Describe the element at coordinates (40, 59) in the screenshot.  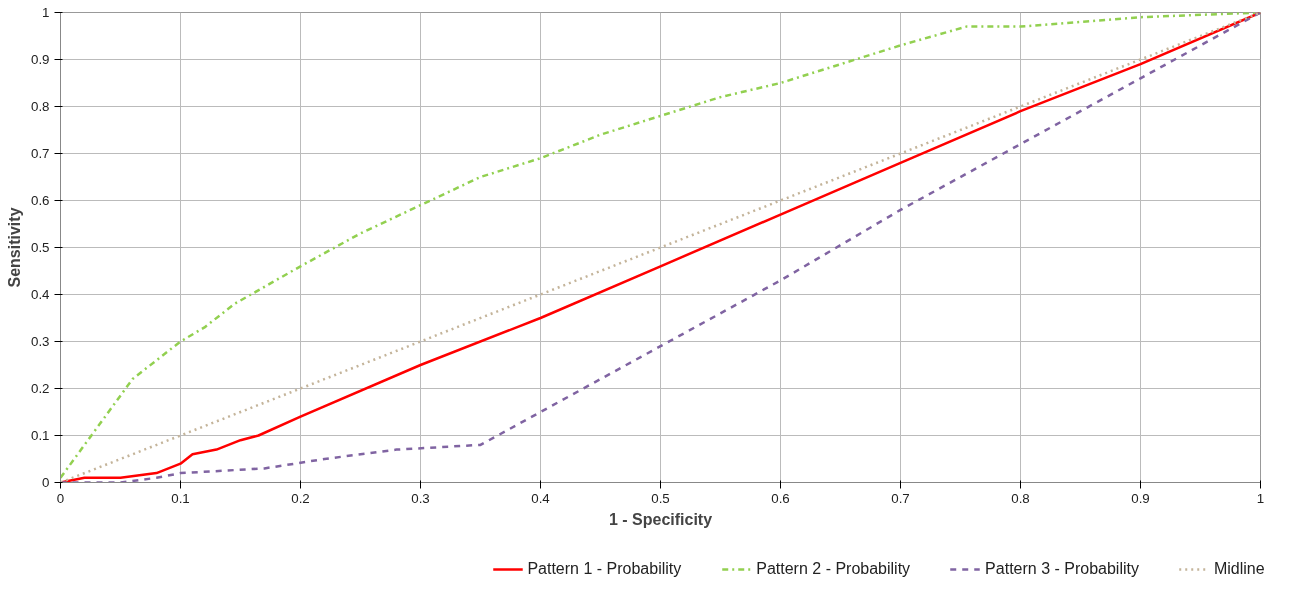
I see `y-tick-label: 0.9` at that location.